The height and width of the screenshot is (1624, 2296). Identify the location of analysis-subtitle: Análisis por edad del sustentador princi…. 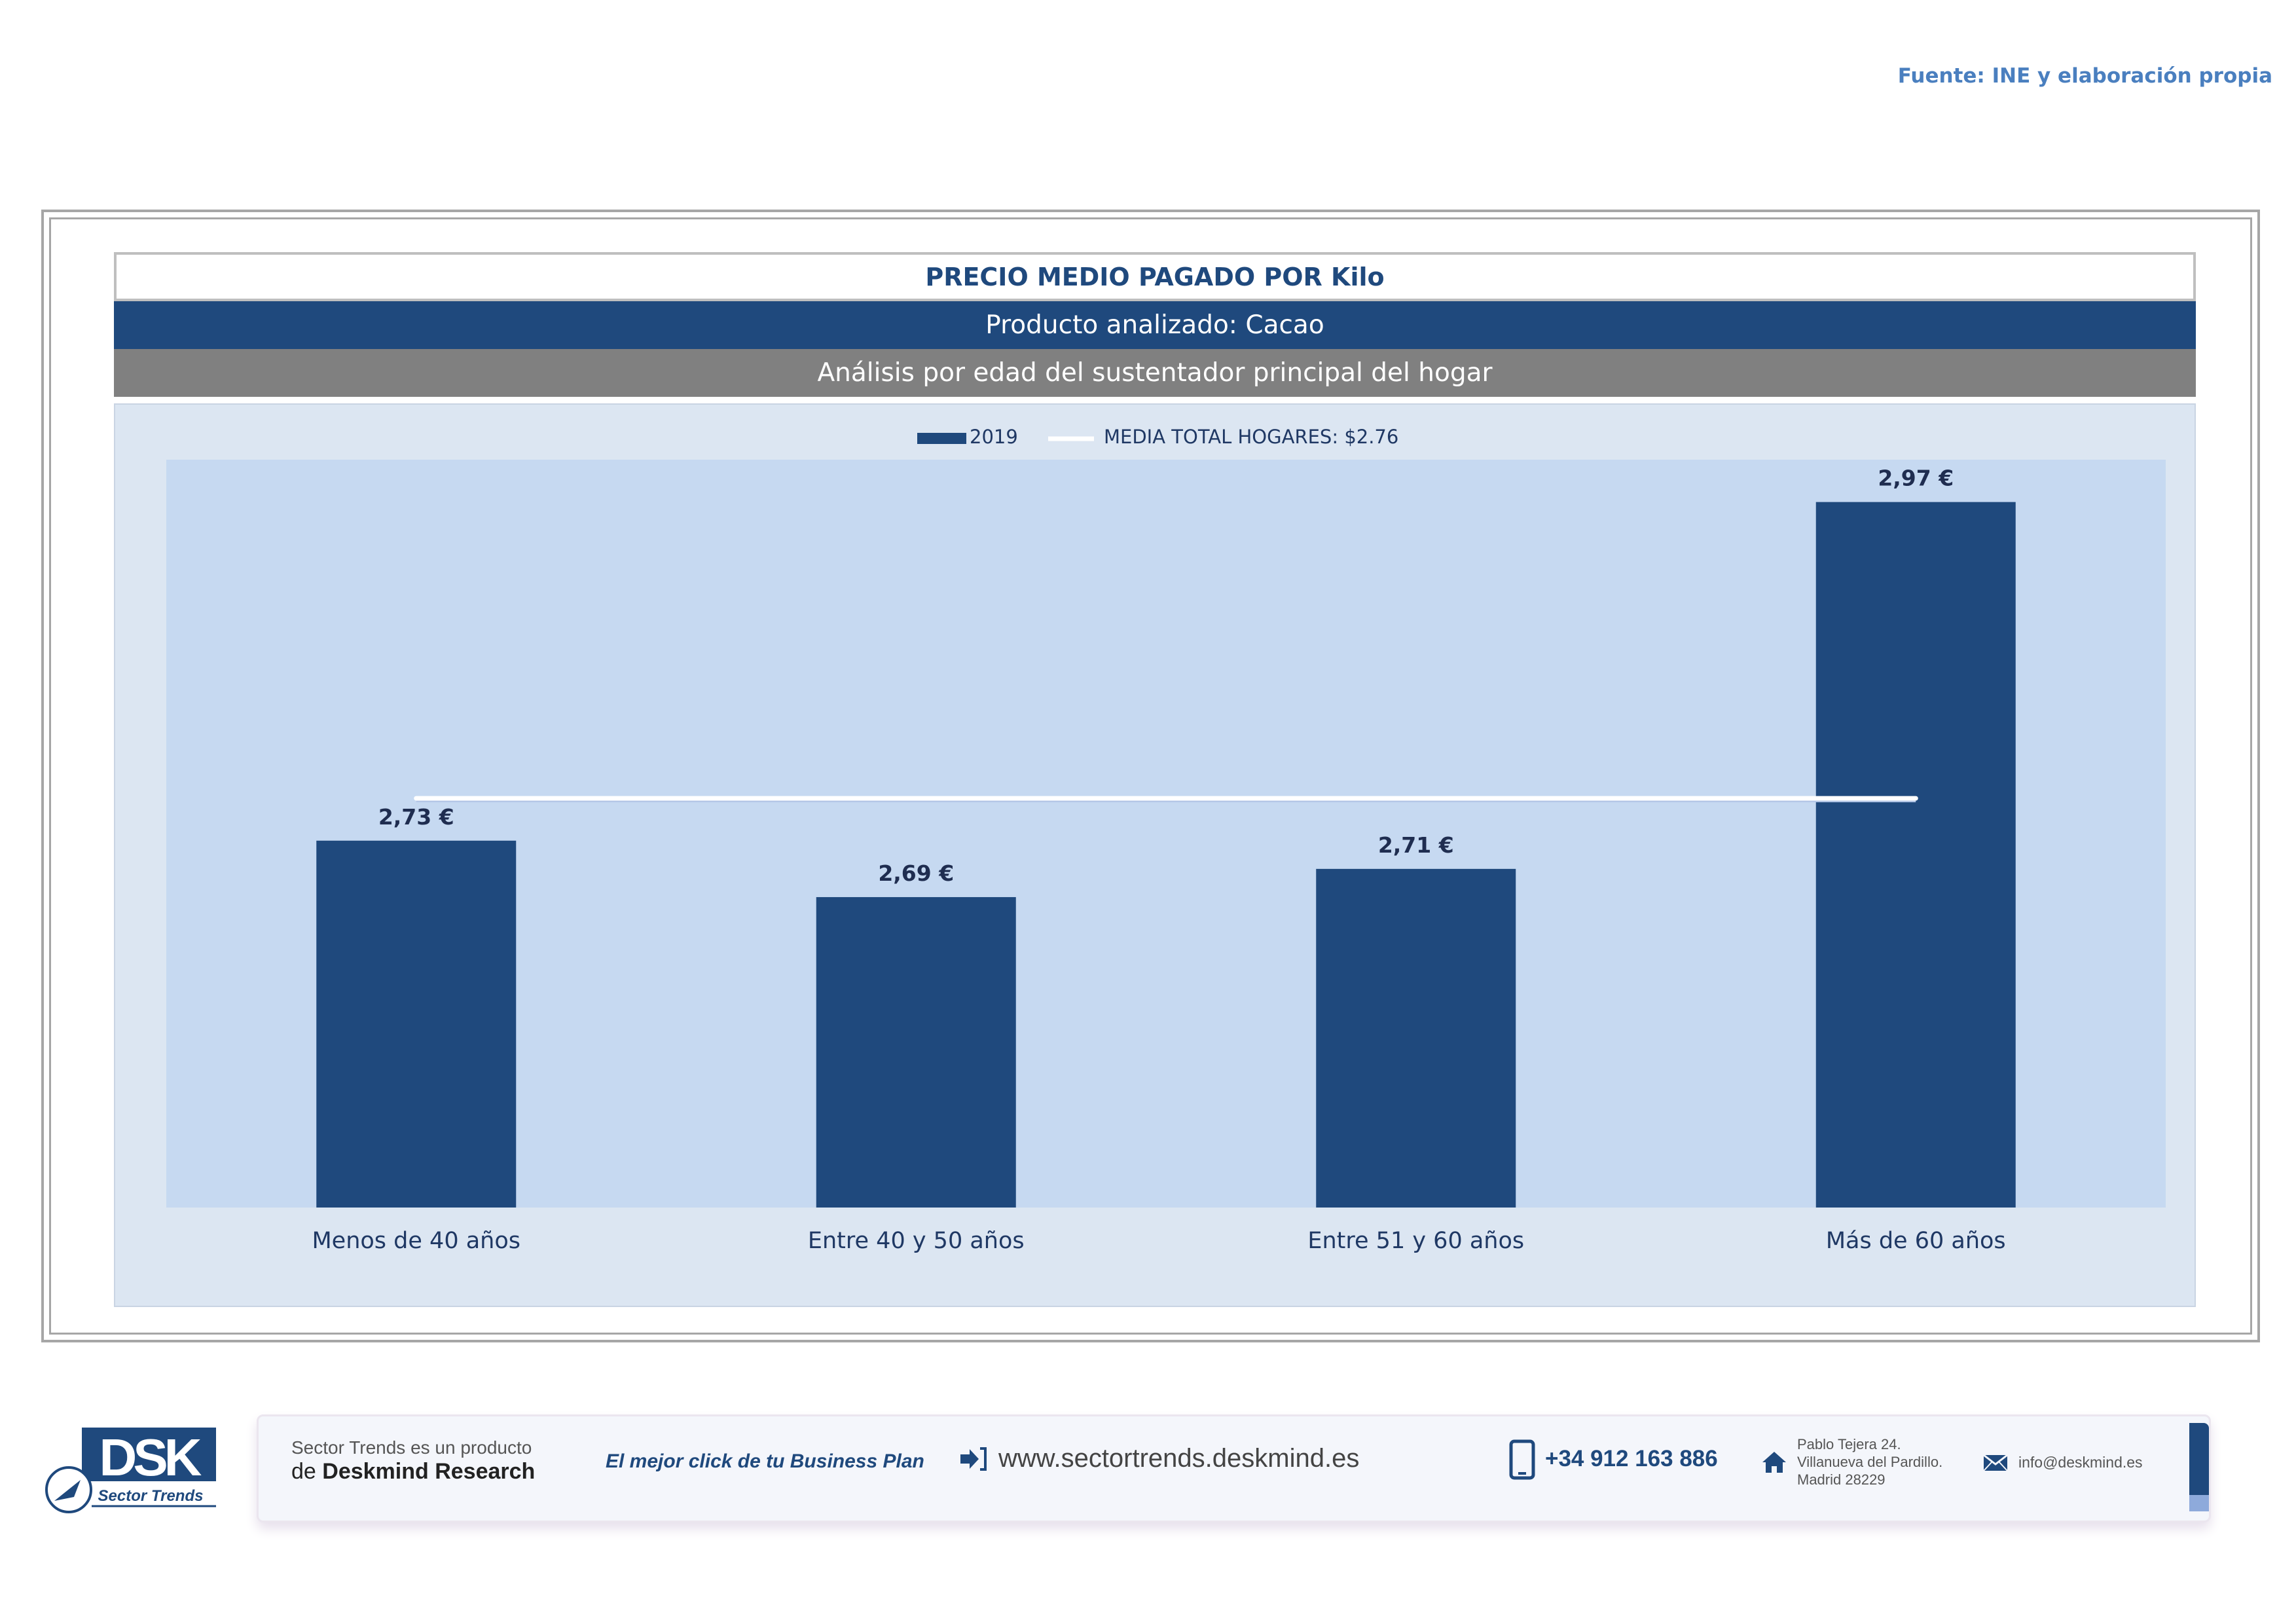
(1155, 373).